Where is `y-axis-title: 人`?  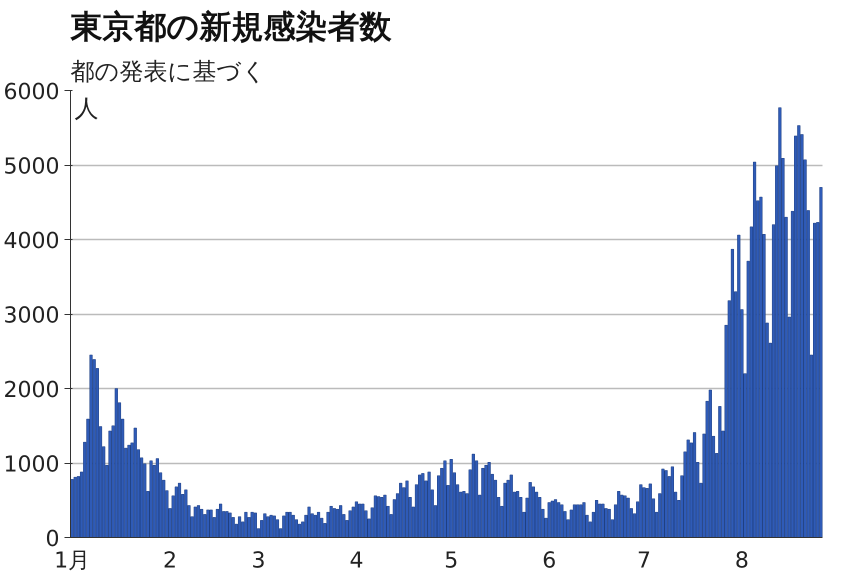
y-axis-title: 人 is located at coordinates (86, 108).